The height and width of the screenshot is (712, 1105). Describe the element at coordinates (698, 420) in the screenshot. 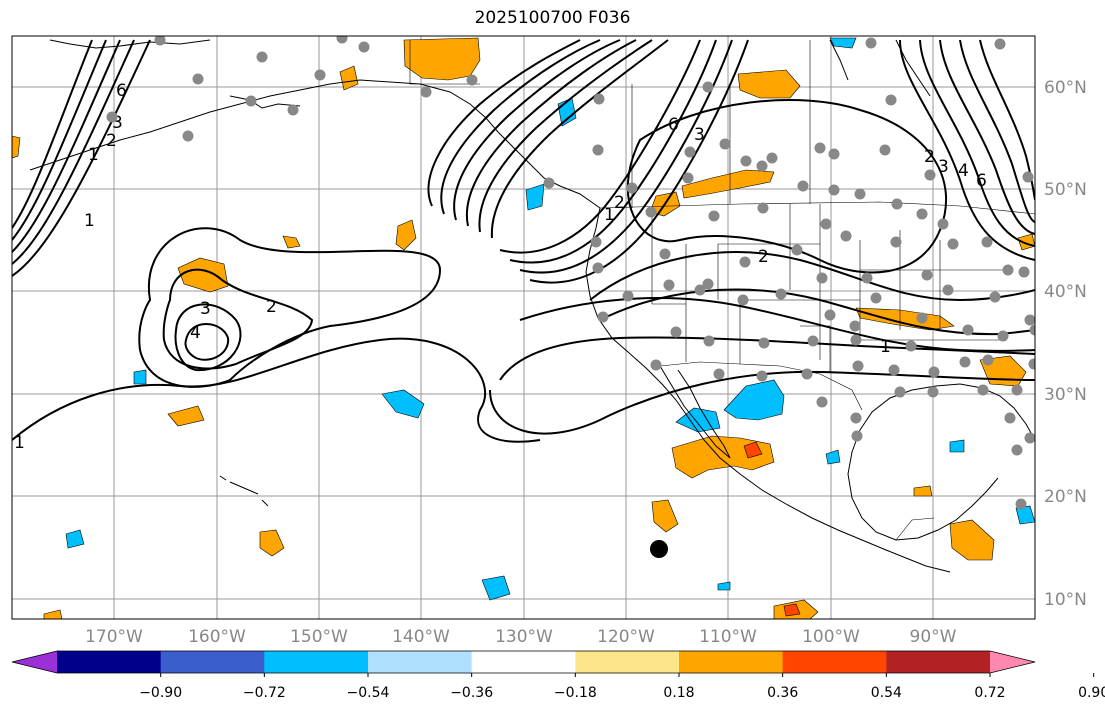

I see `blue-region-gulf-calif` at that location.